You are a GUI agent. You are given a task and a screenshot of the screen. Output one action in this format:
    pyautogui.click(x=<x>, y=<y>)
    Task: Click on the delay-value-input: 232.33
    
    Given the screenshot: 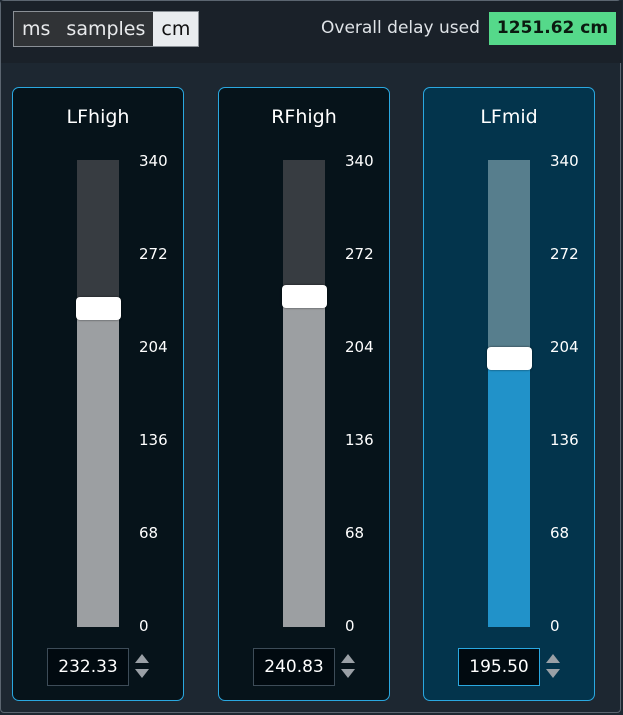 What is the action you would take?
    pyautogui.click(x=88, y=667)
    